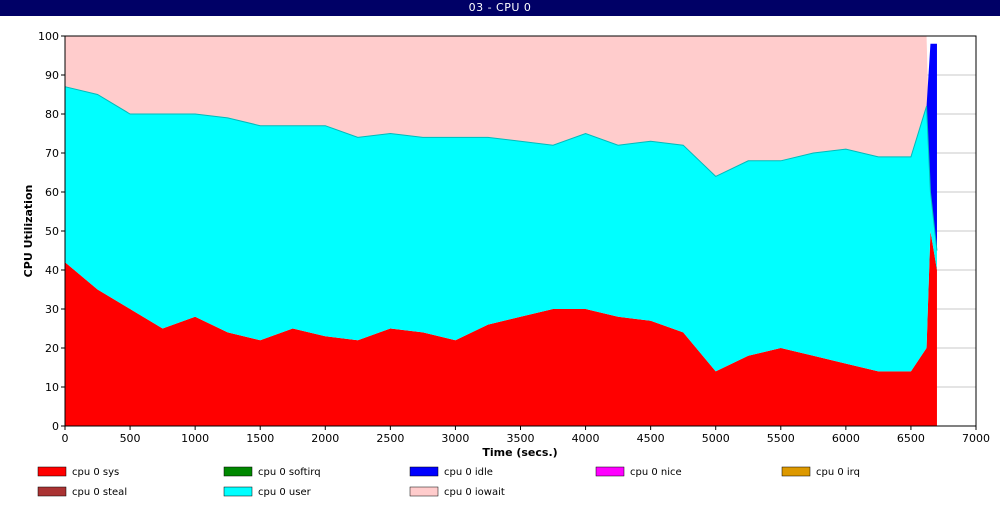  I want to click on x-tick-label: 500, so click(130, 438).